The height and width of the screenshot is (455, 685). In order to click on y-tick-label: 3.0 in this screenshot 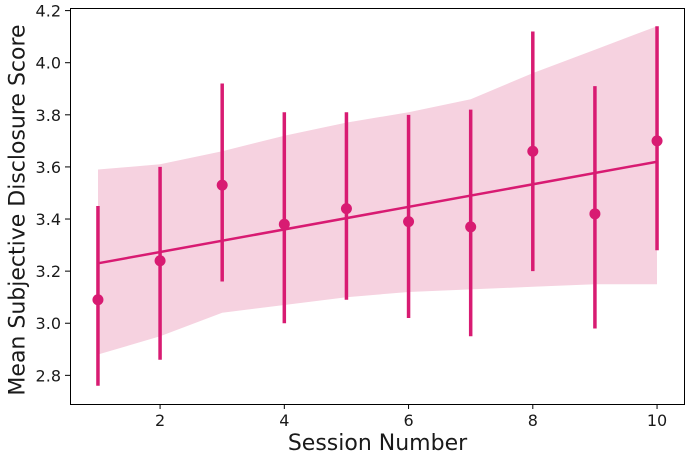, I will do `click(48, 323)`.